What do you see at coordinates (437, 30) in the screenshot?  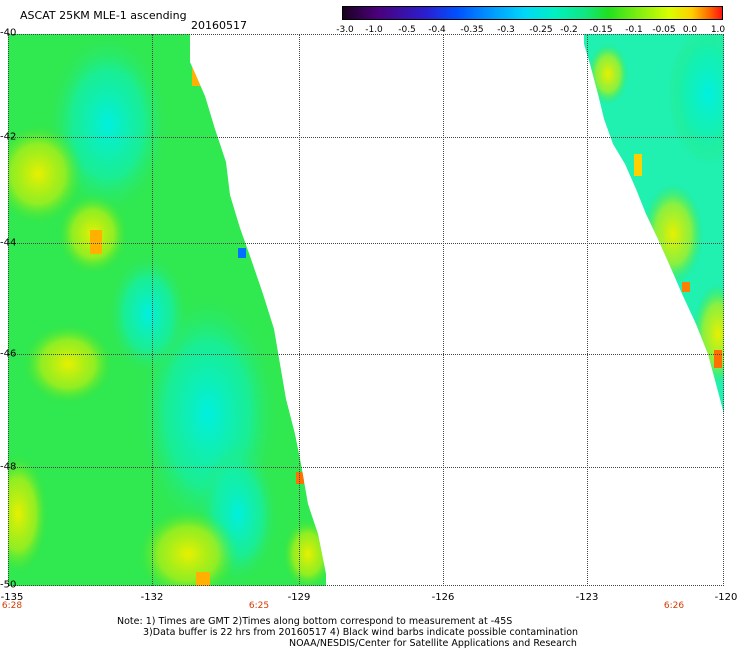 I see `colorbar-label: -0.4` at bounding box center [437, 30].